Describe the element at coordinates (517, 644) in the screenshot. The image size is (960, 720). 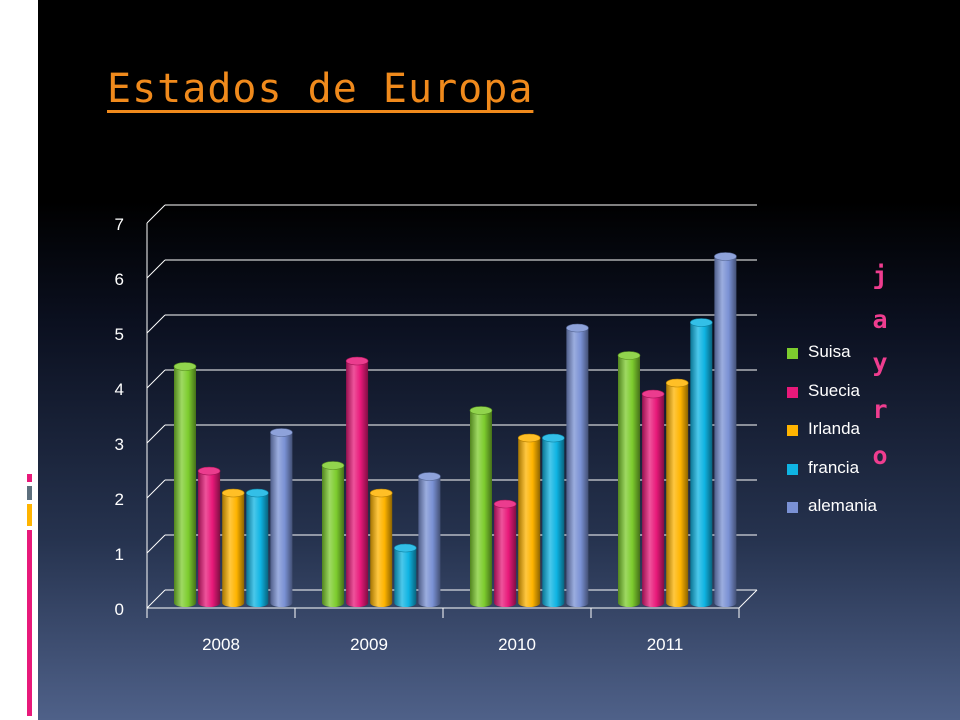
I see `x-tick-label: 2010` at that location.